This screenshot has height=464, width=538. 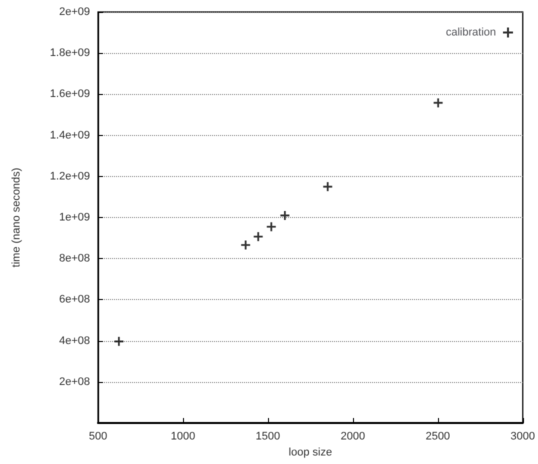 What do you see at coordinates (471, 32) in the screenshot?
I see `legend-label: calibration` at bounding box center [471, 32].